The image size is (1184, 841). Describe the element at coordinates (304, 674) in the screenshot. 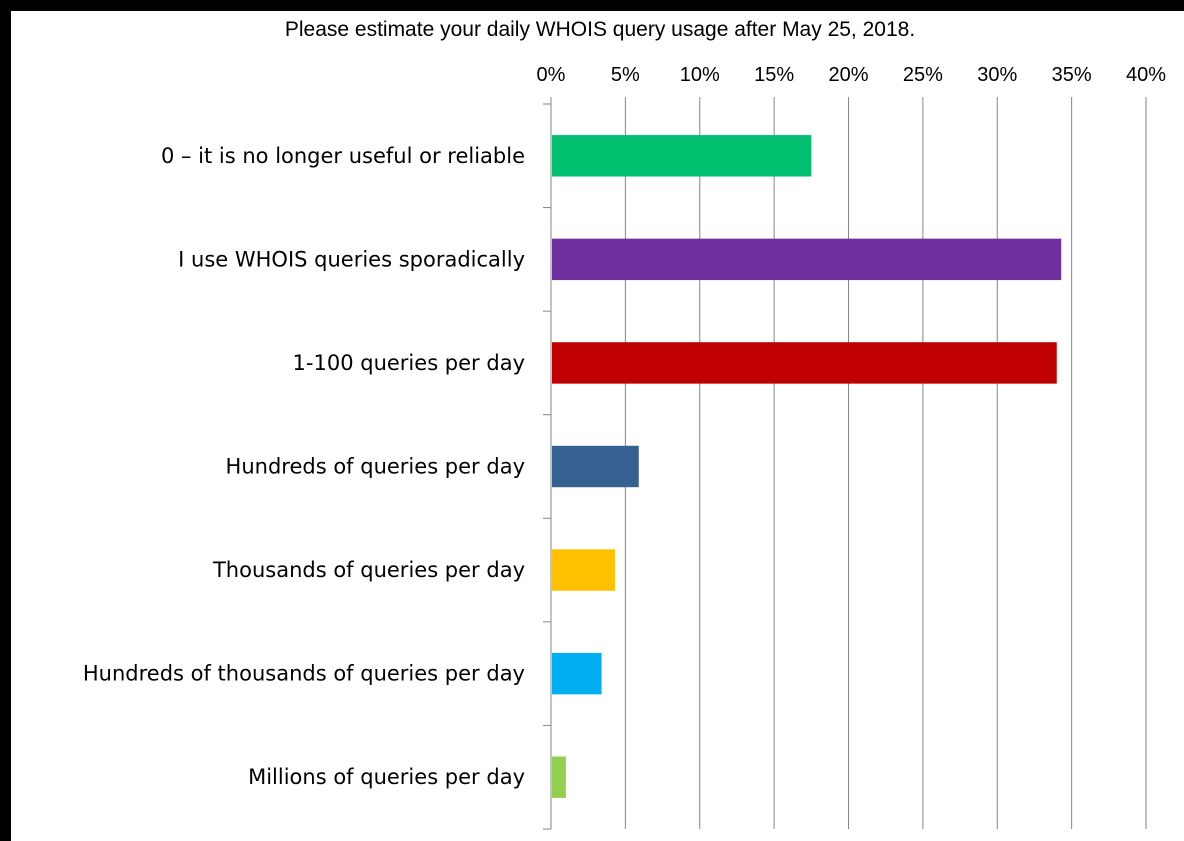

I see `category-label: Hundreds of thousands of queries per day` at that location.